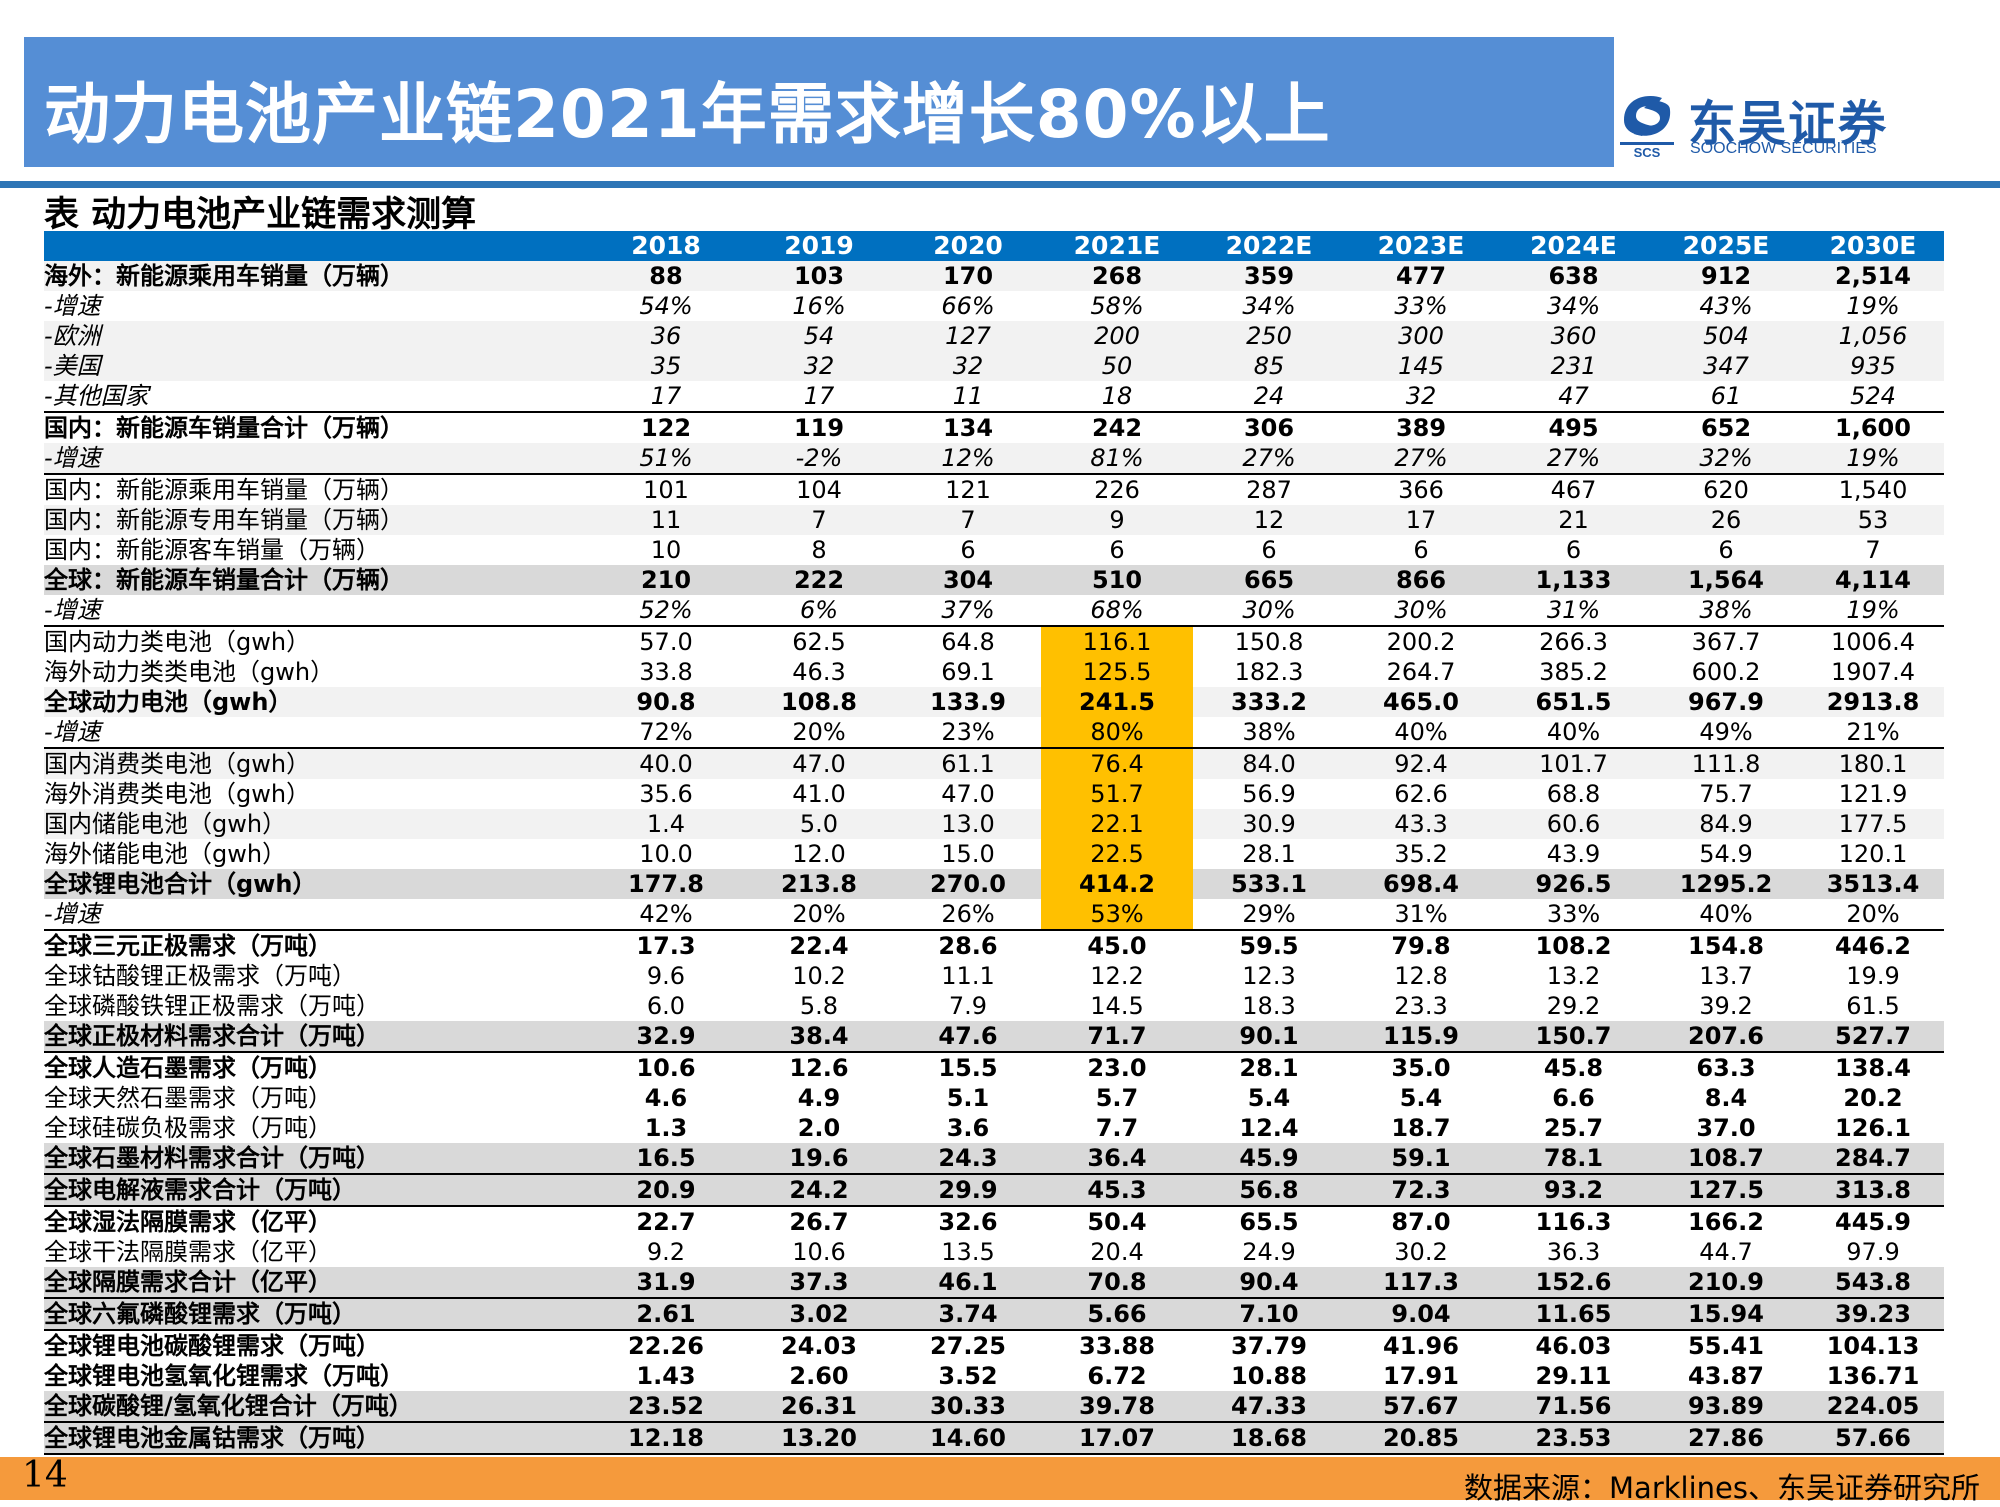 The image size is (2000, 1507). I want to click on value-cell: 200, so click(1117, 336).